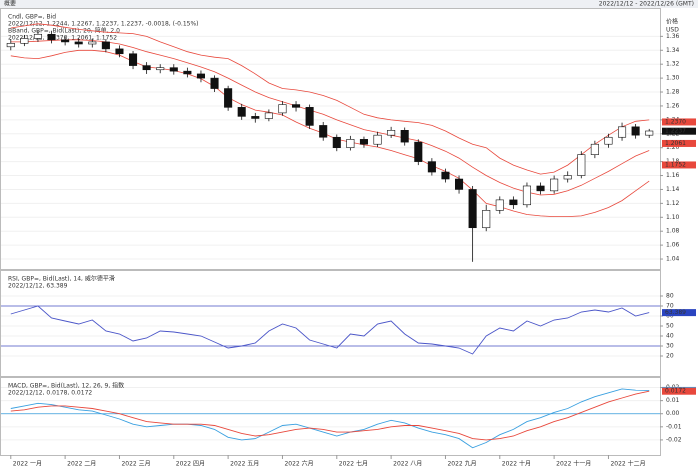 This screenshot has height=471, width=698. What do you see at coordinates (62, 38) in the screenshot?
I see `legend-text: 2022/12/12, 1.2370, 1.2061, 1.1752` at bounding box center [62, 38].